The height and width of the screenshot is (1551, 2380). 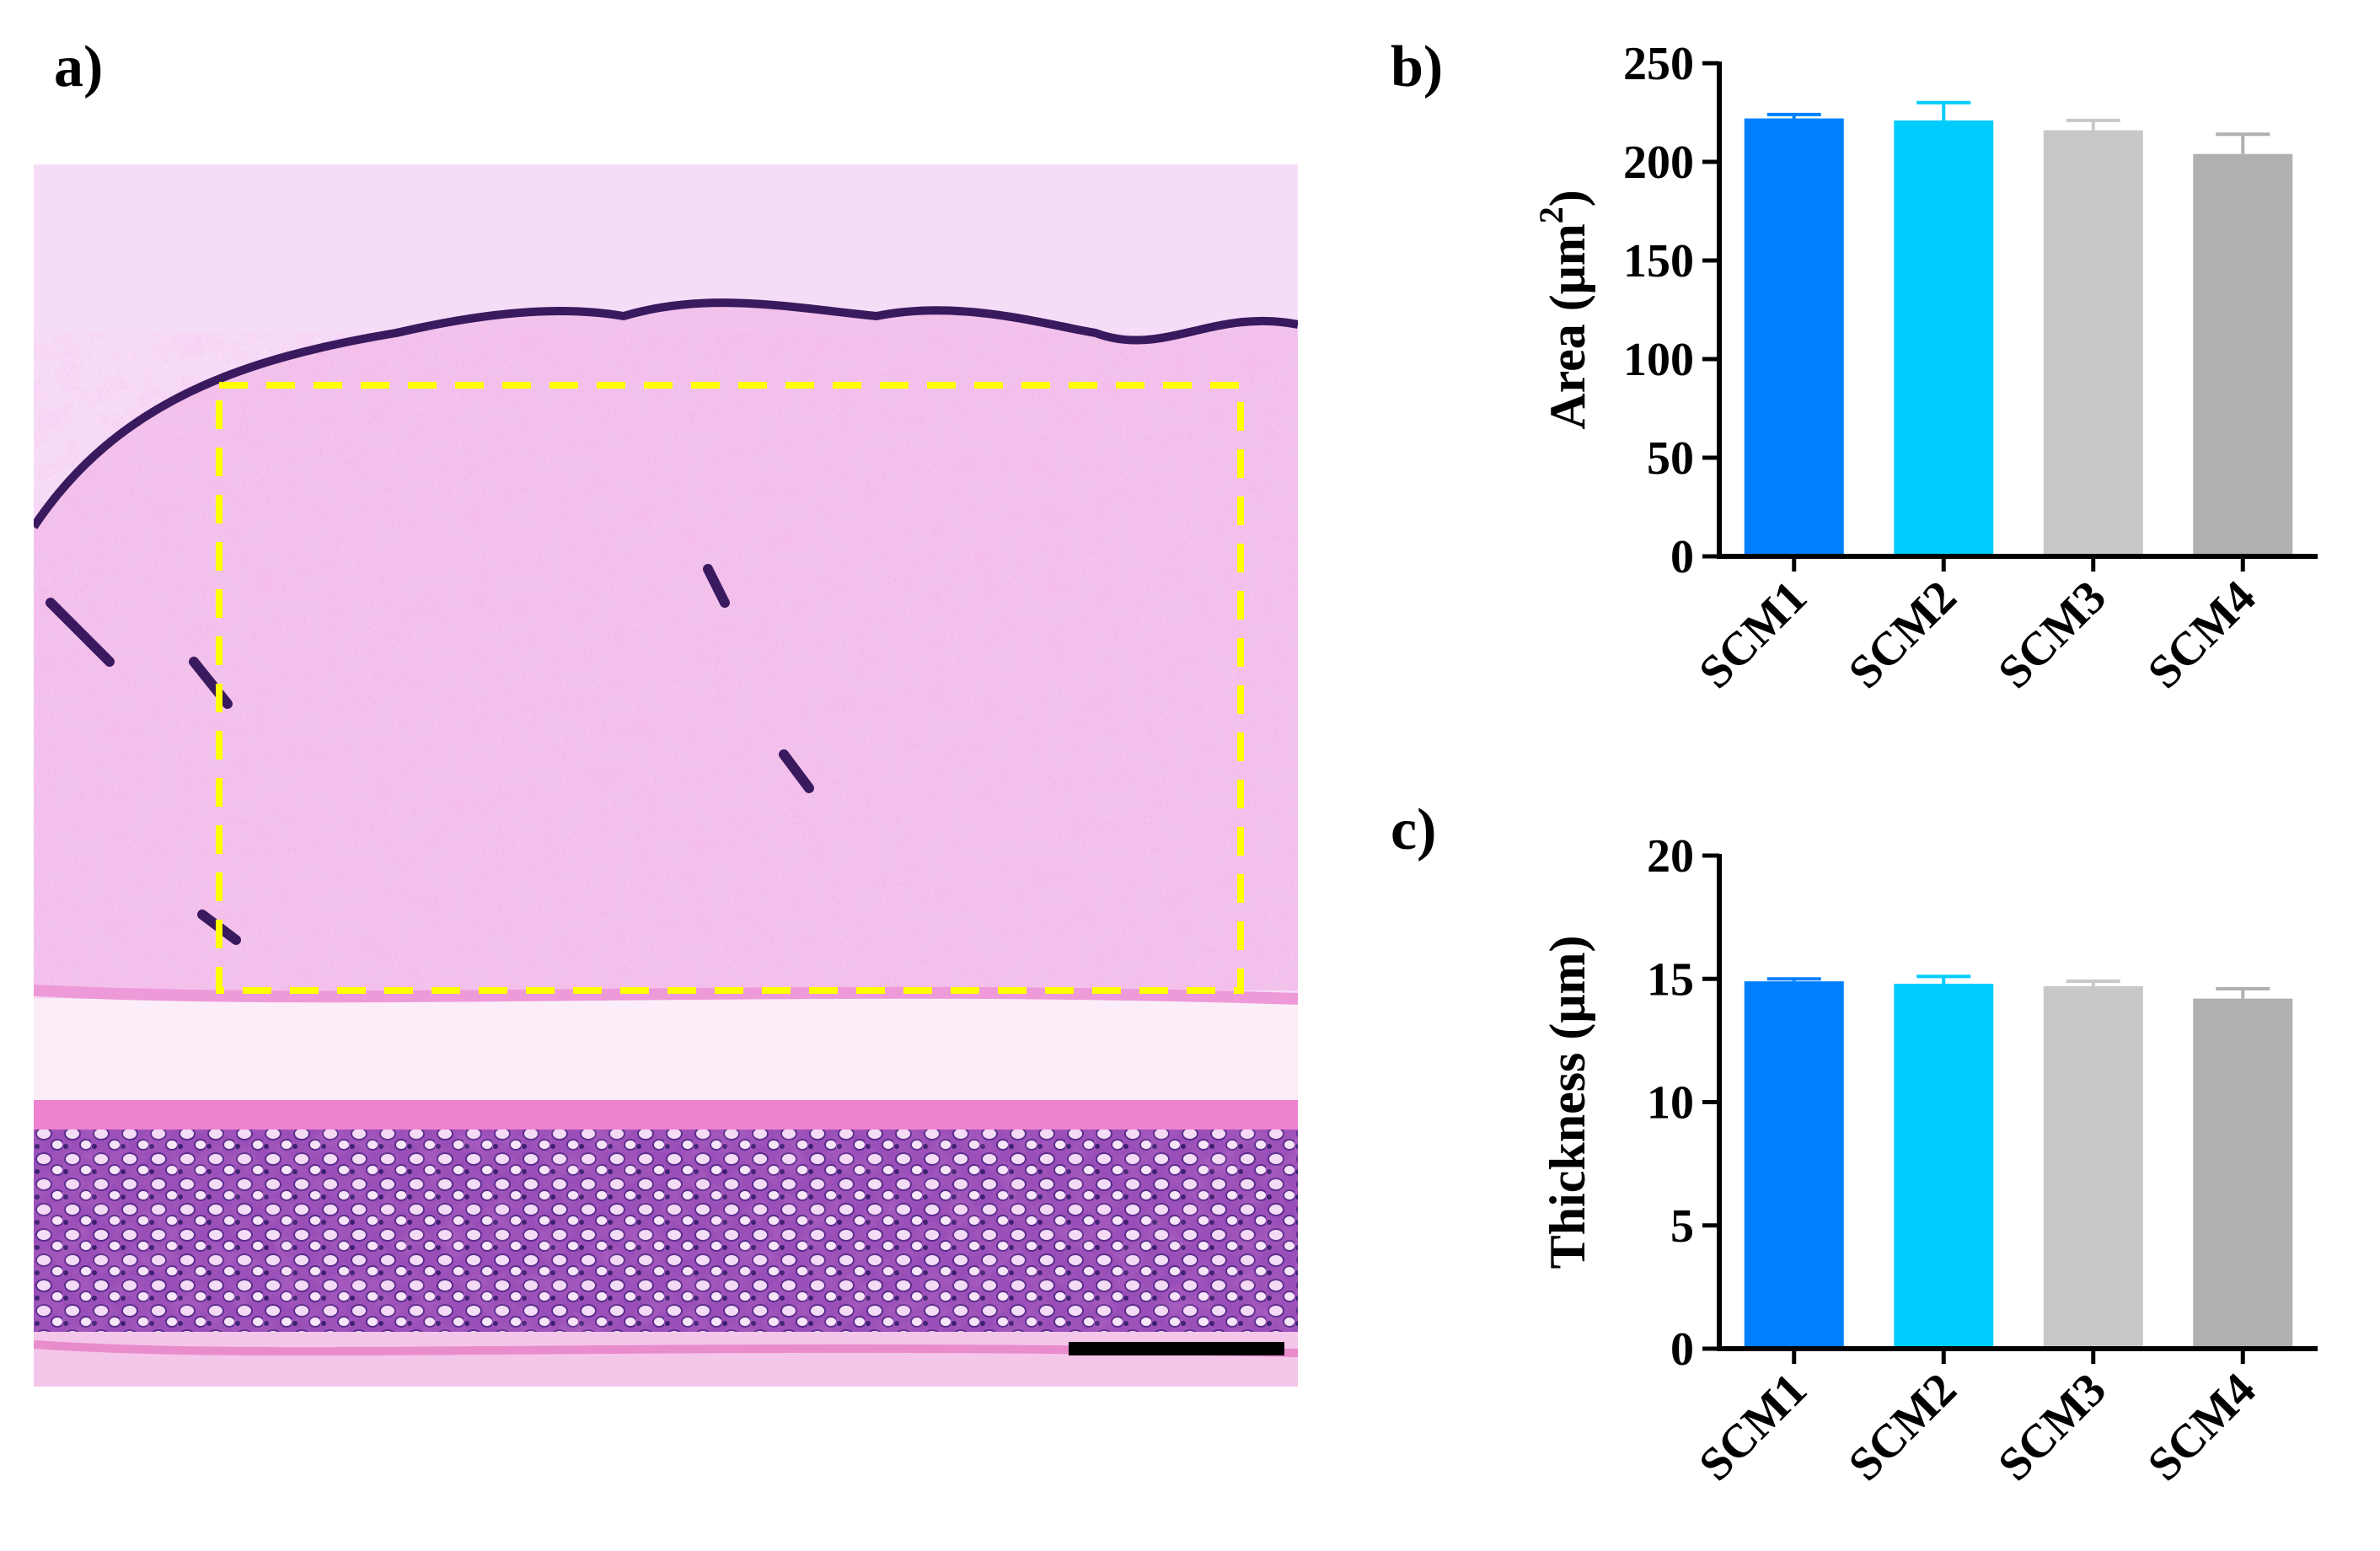 What do you see at coordinates (1670, 856) in the screenshot?
I see `y-tick-label: 20` at bounding box center [1670, 856].